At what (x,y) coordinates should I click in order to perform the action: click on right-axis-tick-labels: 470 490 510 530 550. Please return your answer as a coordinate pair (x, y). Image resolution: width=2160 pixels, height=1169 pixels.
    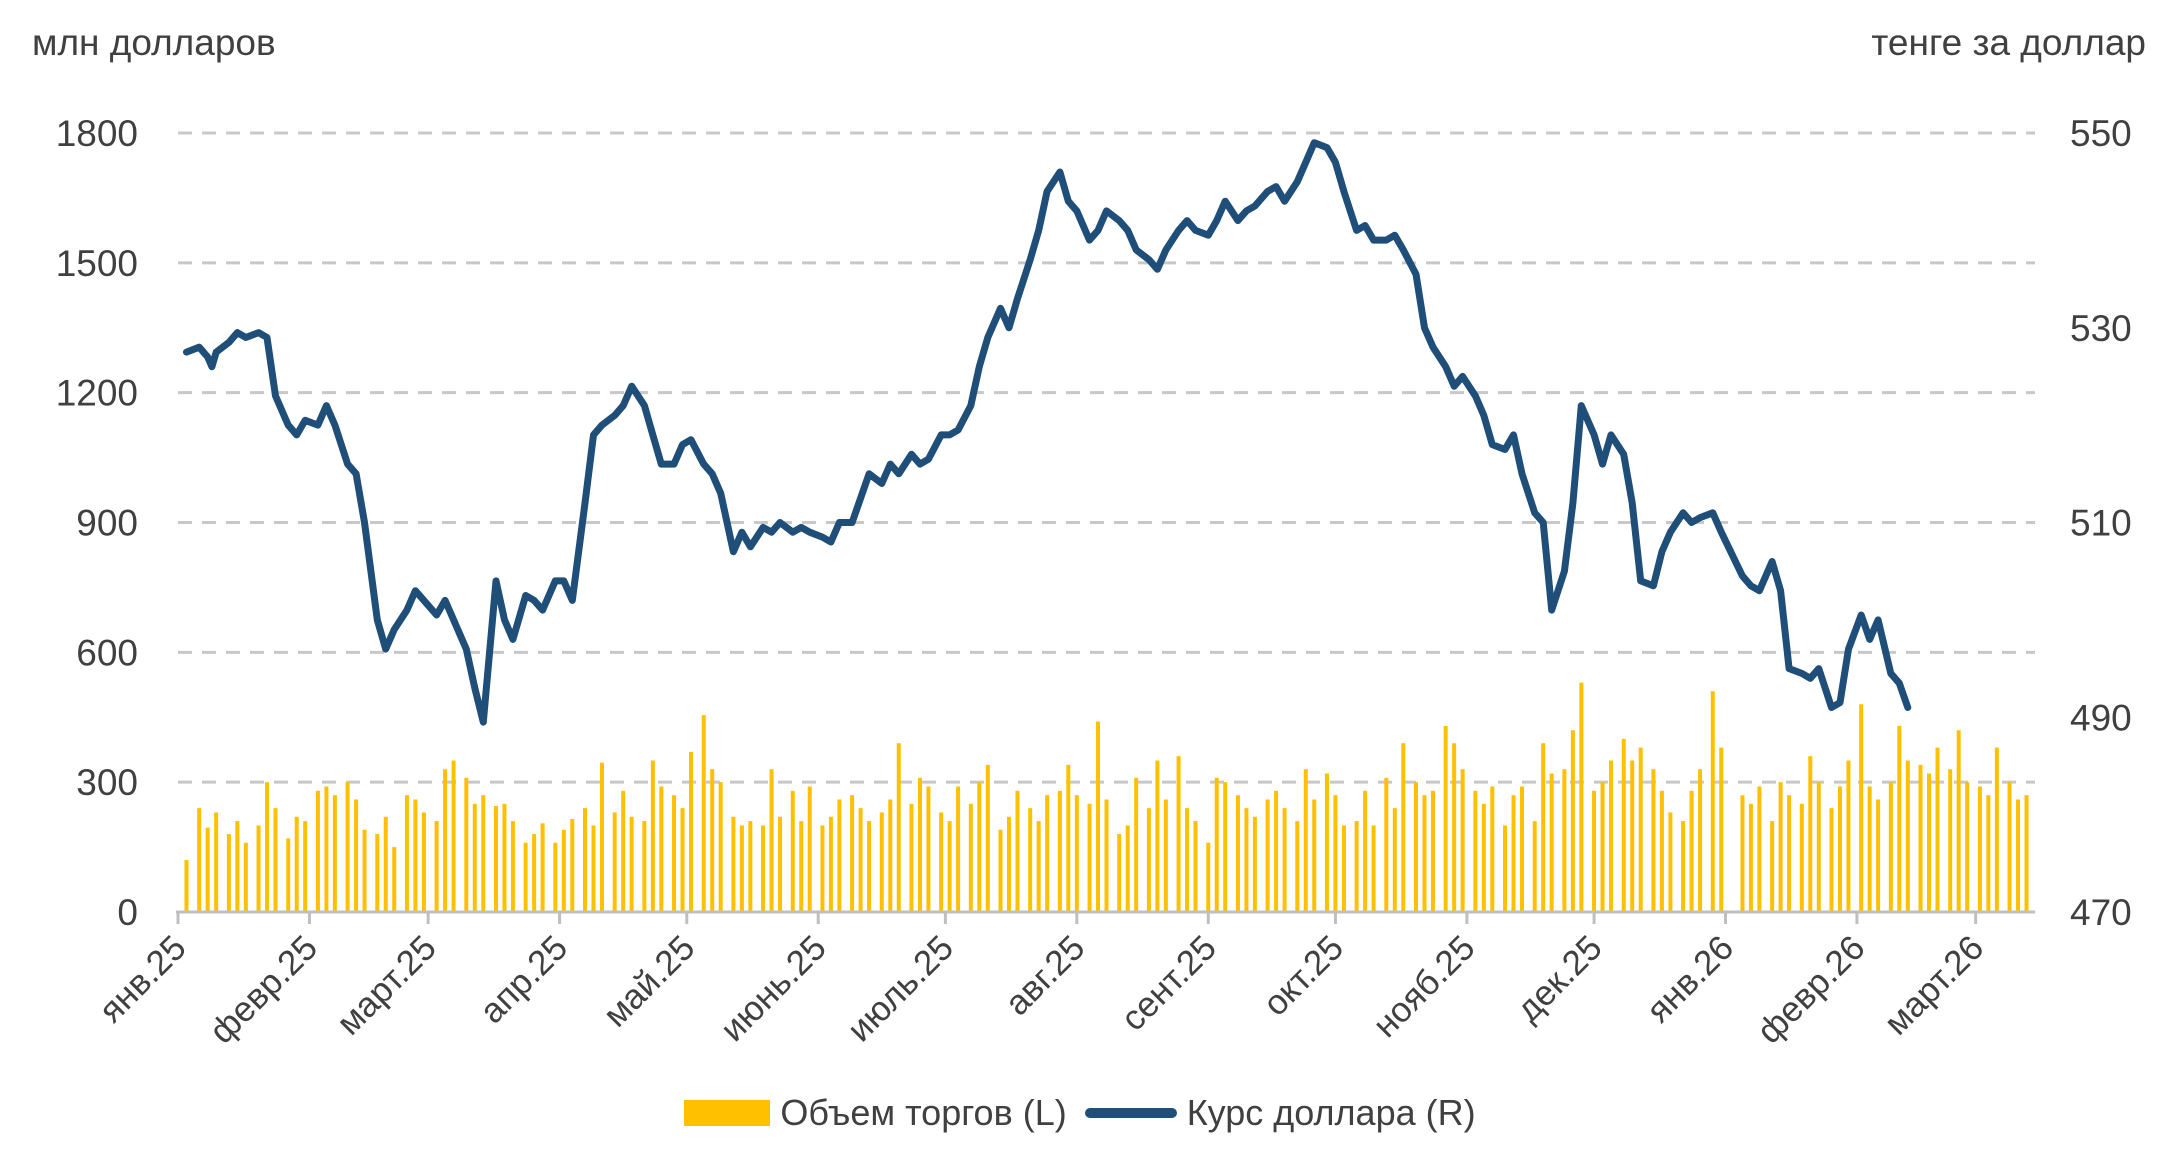
    Looking at the image, I should click on (2101, 523).